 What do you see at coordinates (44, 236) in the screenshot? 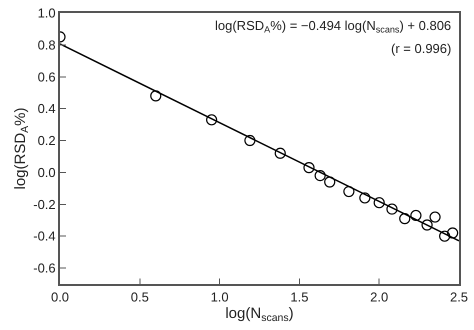
I see `y-tick-label: -0.4` at bounding box center [44, 236].